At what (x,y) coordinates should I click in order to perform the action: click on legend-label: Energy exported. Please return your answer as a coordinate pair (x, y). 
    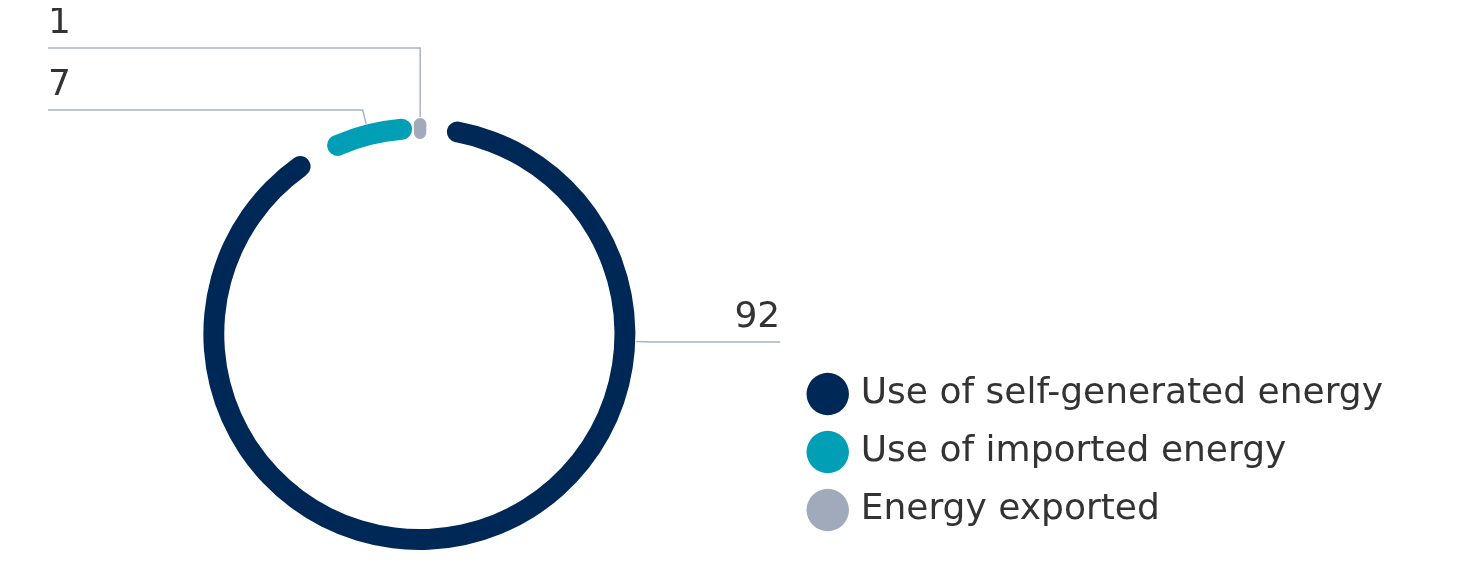
    Looking at the image, I should click on (1010, 507).